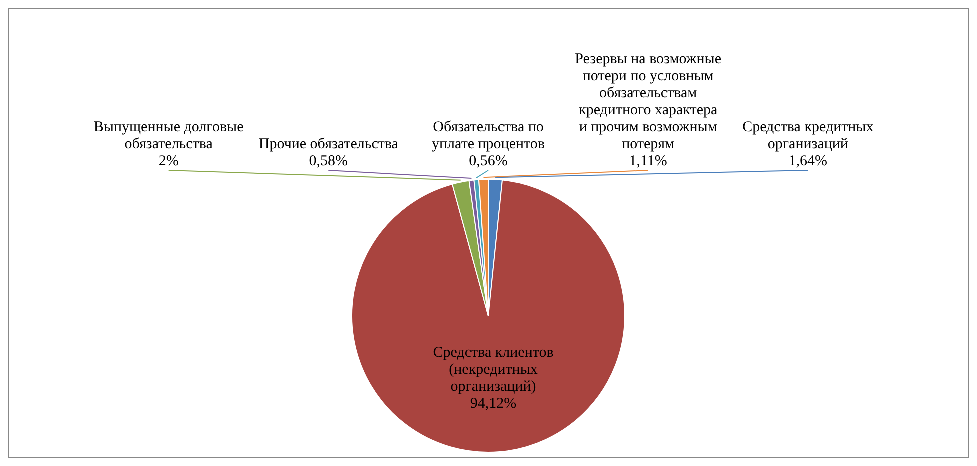 This screenshot has width=977, height=466. I want to click on slice-label: Обязательства по уплате процентов, so click(488, 136).